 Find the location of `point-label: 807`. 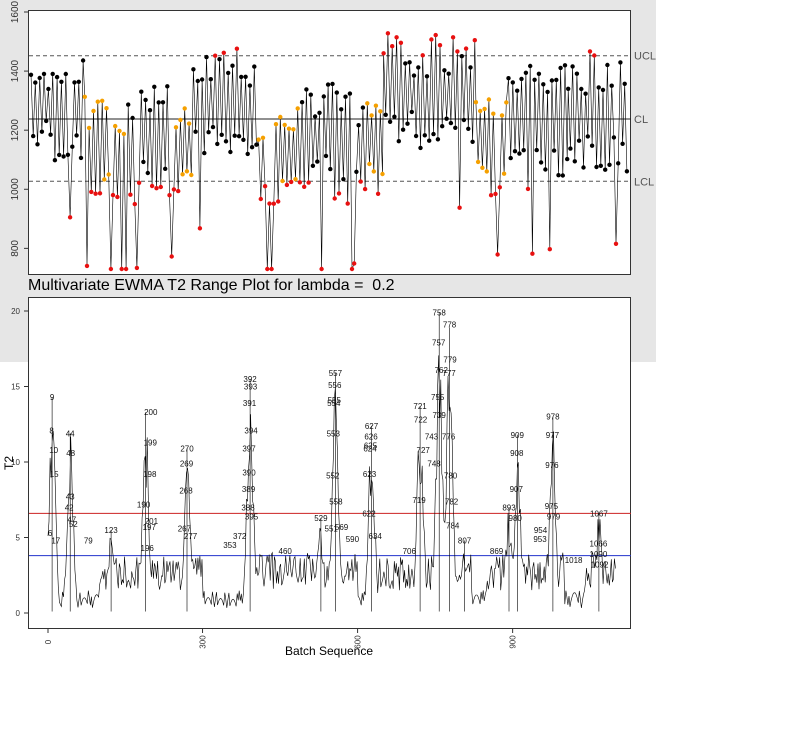

point-label: 807 is located at coordinates (465, 541).